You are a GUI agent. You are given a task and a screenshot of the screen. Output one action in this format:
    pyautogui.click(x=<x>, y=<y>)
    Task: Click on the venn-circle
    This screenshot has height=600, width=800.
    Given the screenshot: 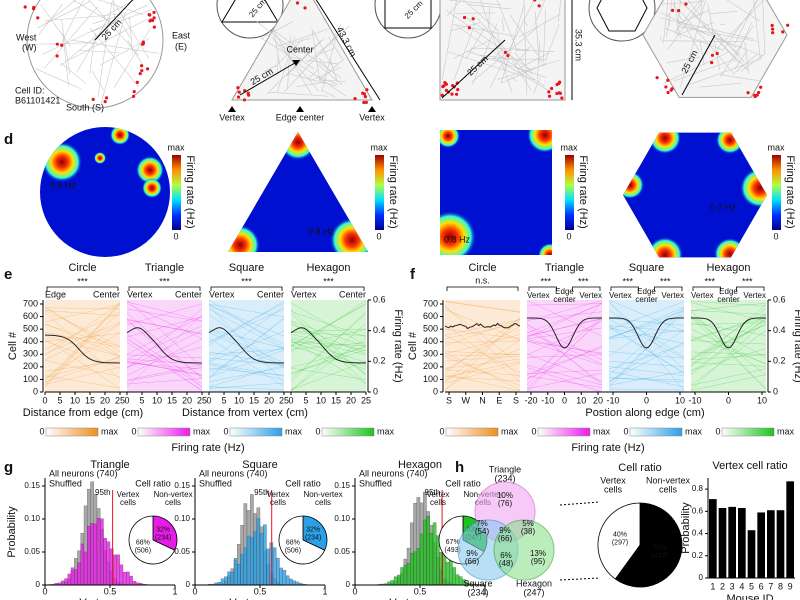 What is the action you would take?
    pyautogui.click(x=524, y=550)
    